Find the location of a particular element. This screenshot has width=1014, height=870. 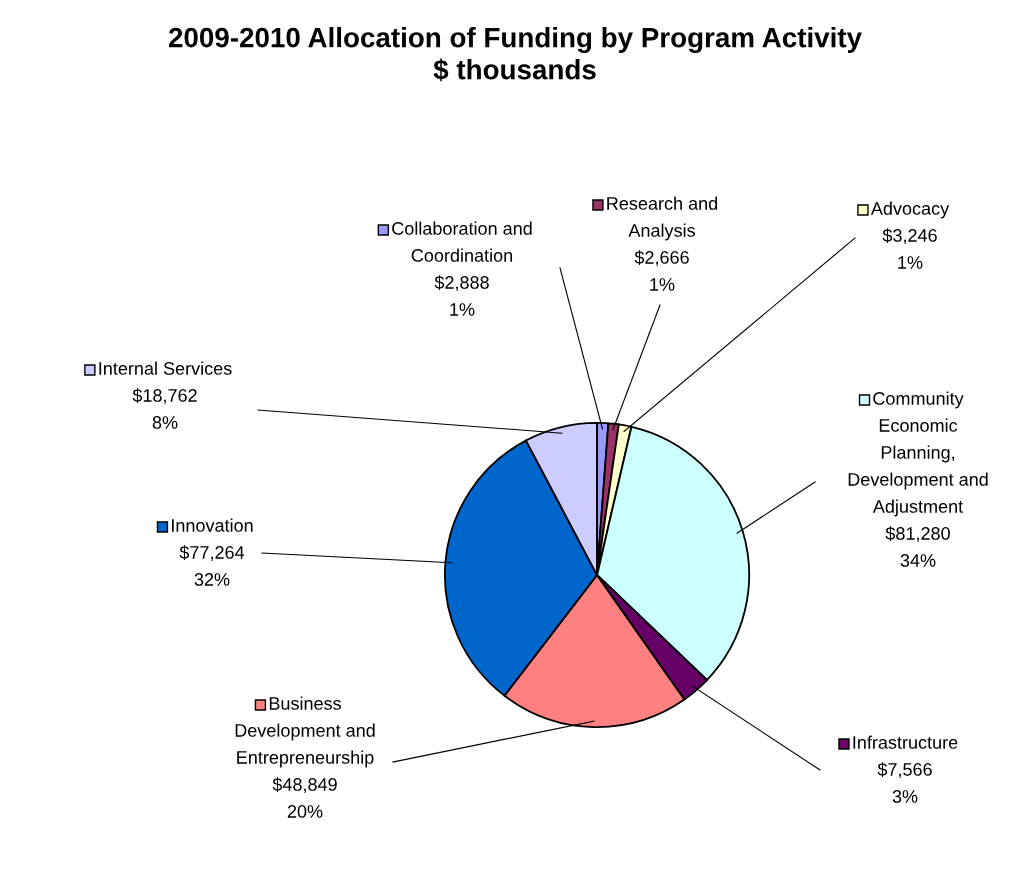

legend-label: Research and Analysis is located at coordinates (662, 218).